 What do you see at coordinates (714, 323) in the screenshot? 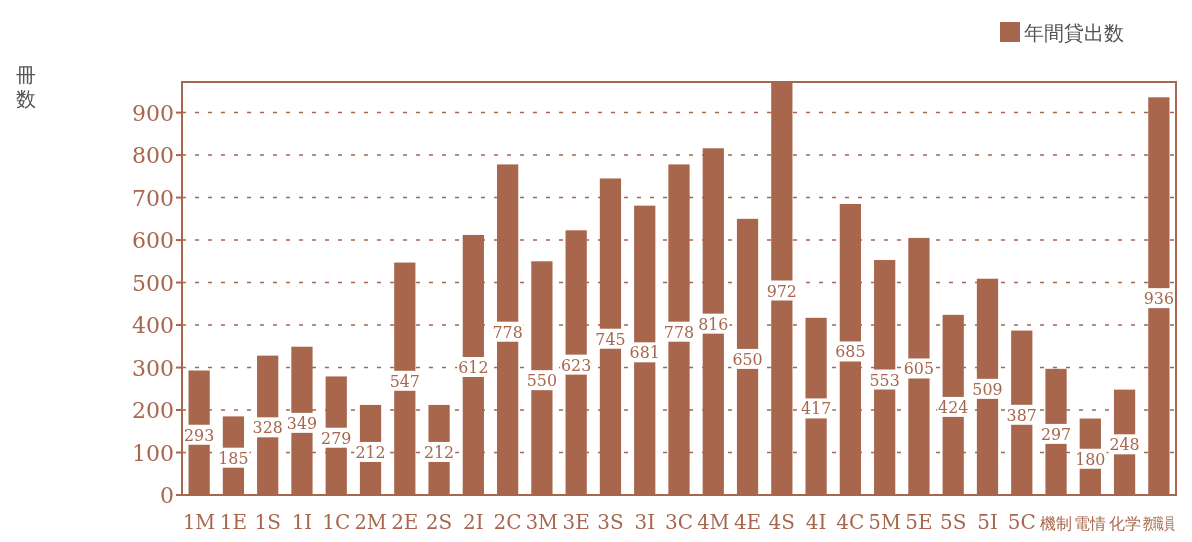
I see `data-label: 816` at bounding box center [714, 323].